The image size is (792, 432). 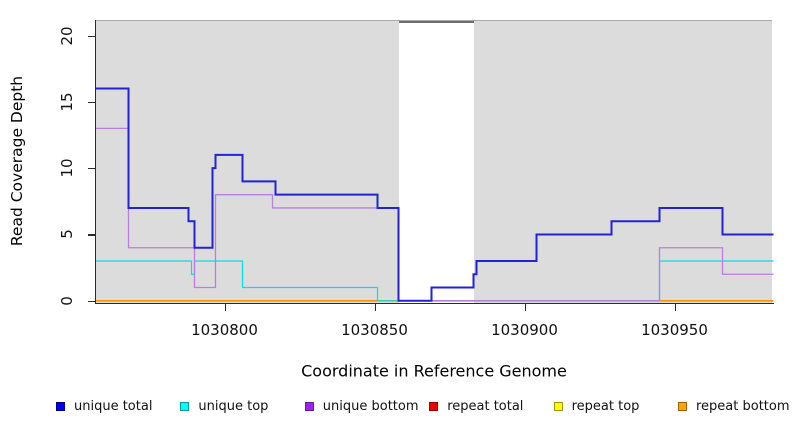 I want to click on x-tick-label: 1030900, so click(x=524, y=330).